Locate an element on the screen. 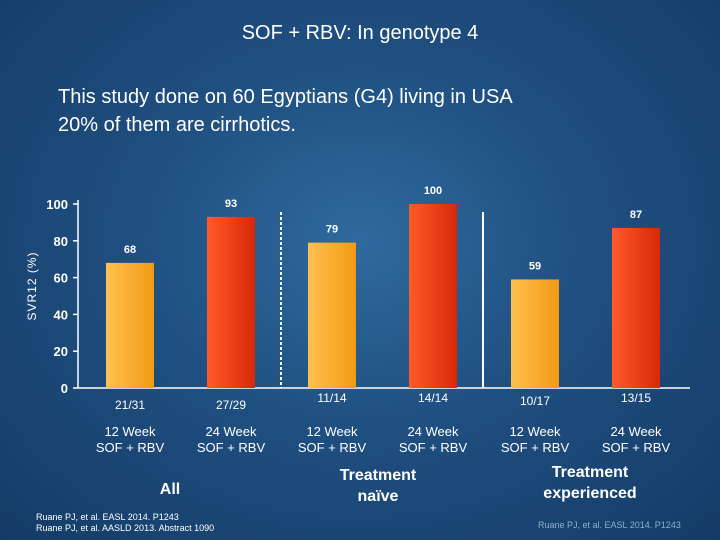 Image resolution: width=720 pixels, height=540 pixels. group-label-line-1: All is located at coordinates (170, 489).